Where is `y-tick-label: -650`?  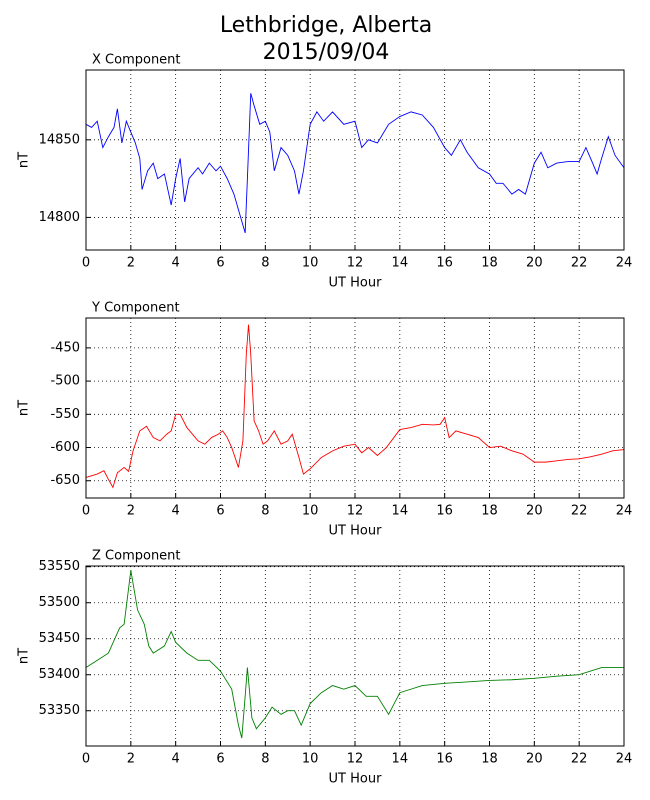
y-tick-label: -650 is located at coordinates (65, 480).